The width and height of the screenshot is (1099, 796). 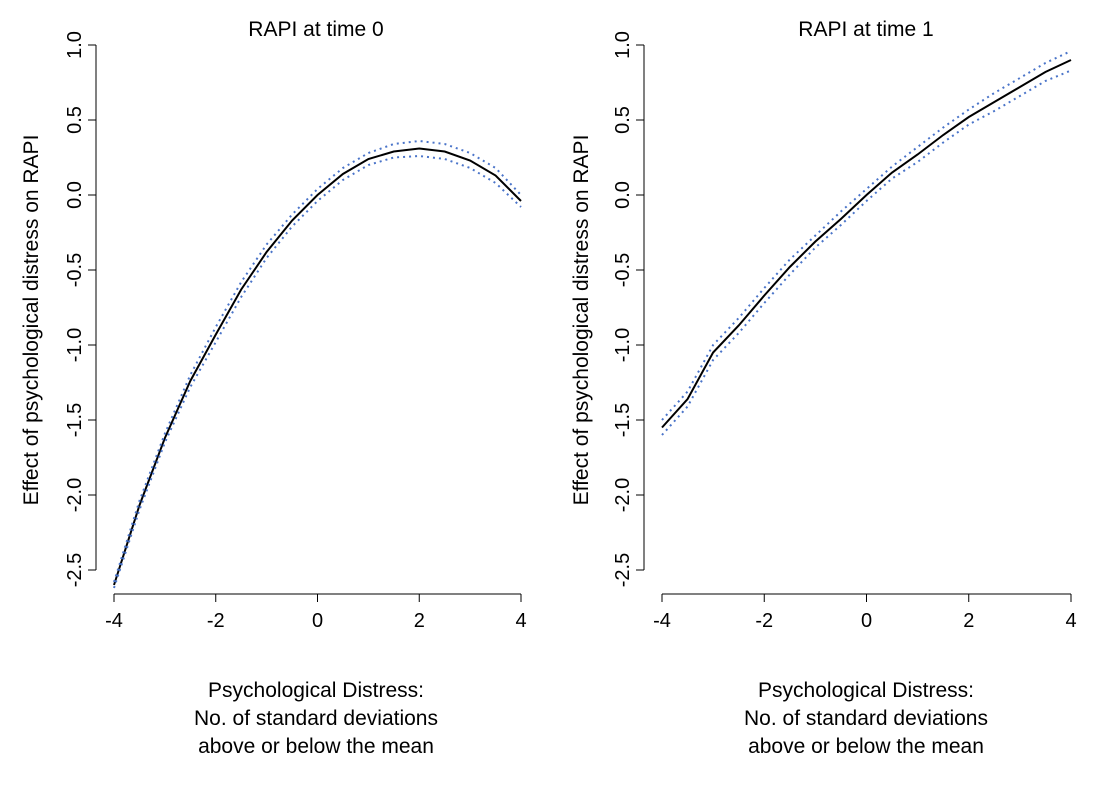 I want to click on panel-title: RAPI at time 0, so click(x=315, y=29).